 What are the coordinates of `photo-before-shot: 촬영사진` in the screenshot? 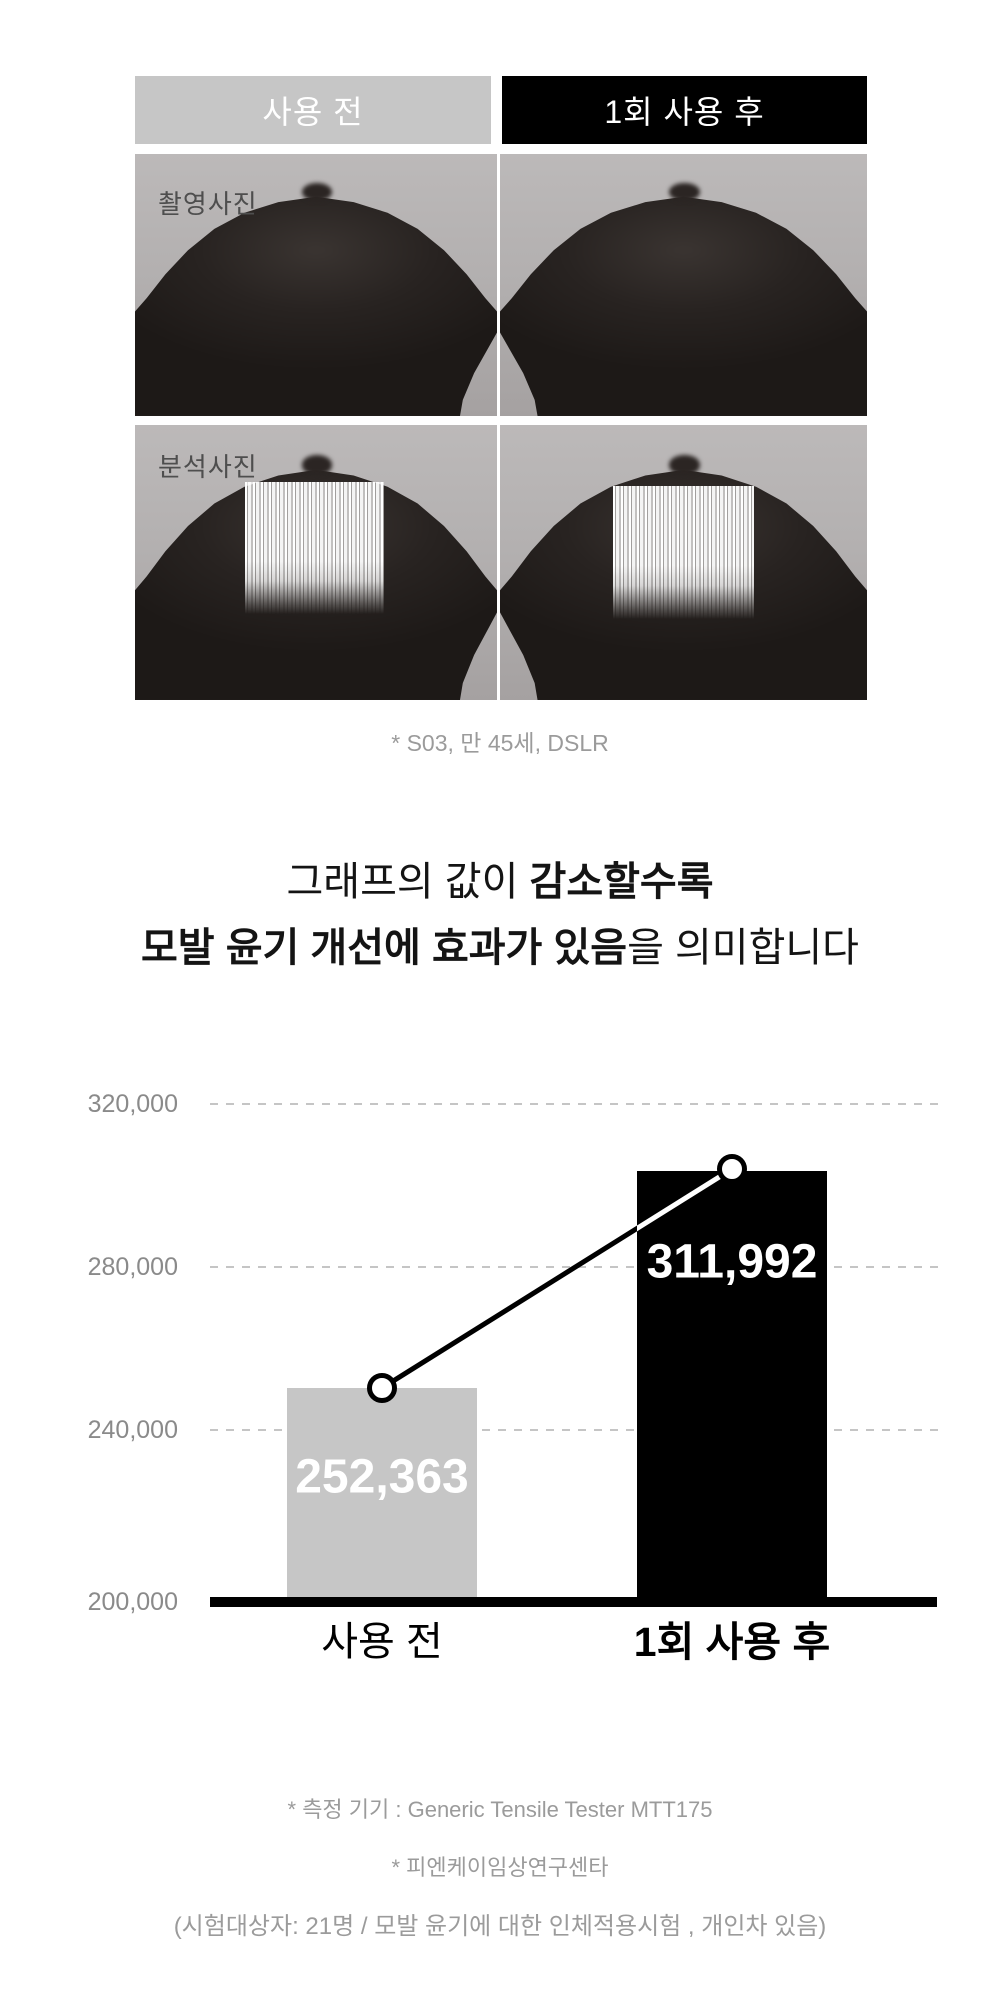 It's located at (316, 285).